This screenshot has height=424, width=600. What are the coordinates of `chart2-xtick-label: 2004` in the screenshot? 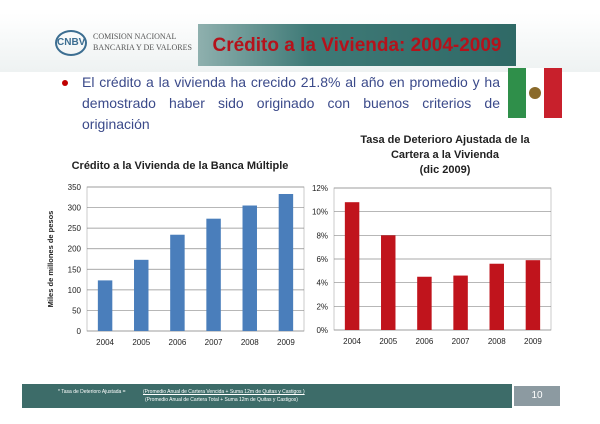 It's located at (352, 341).